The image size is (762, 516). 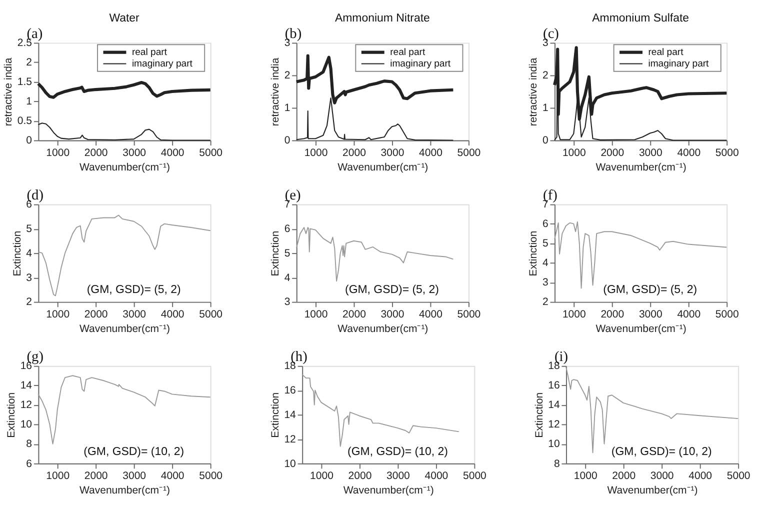 What do you see at coordinates (24, 82) in the screenshot?
I see `y-tick-label: 1.5` at bounding box center [24, 82].